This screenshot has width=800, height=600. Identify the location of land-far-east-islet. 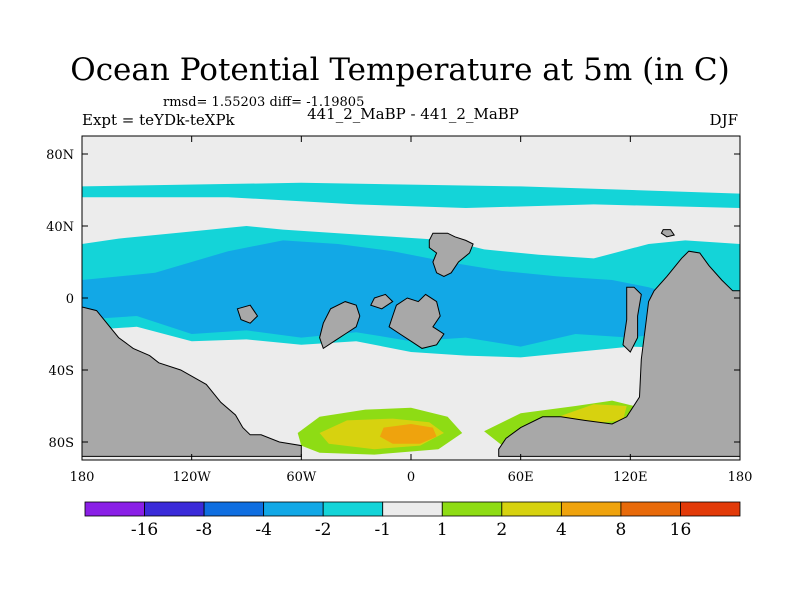
(668, 233).